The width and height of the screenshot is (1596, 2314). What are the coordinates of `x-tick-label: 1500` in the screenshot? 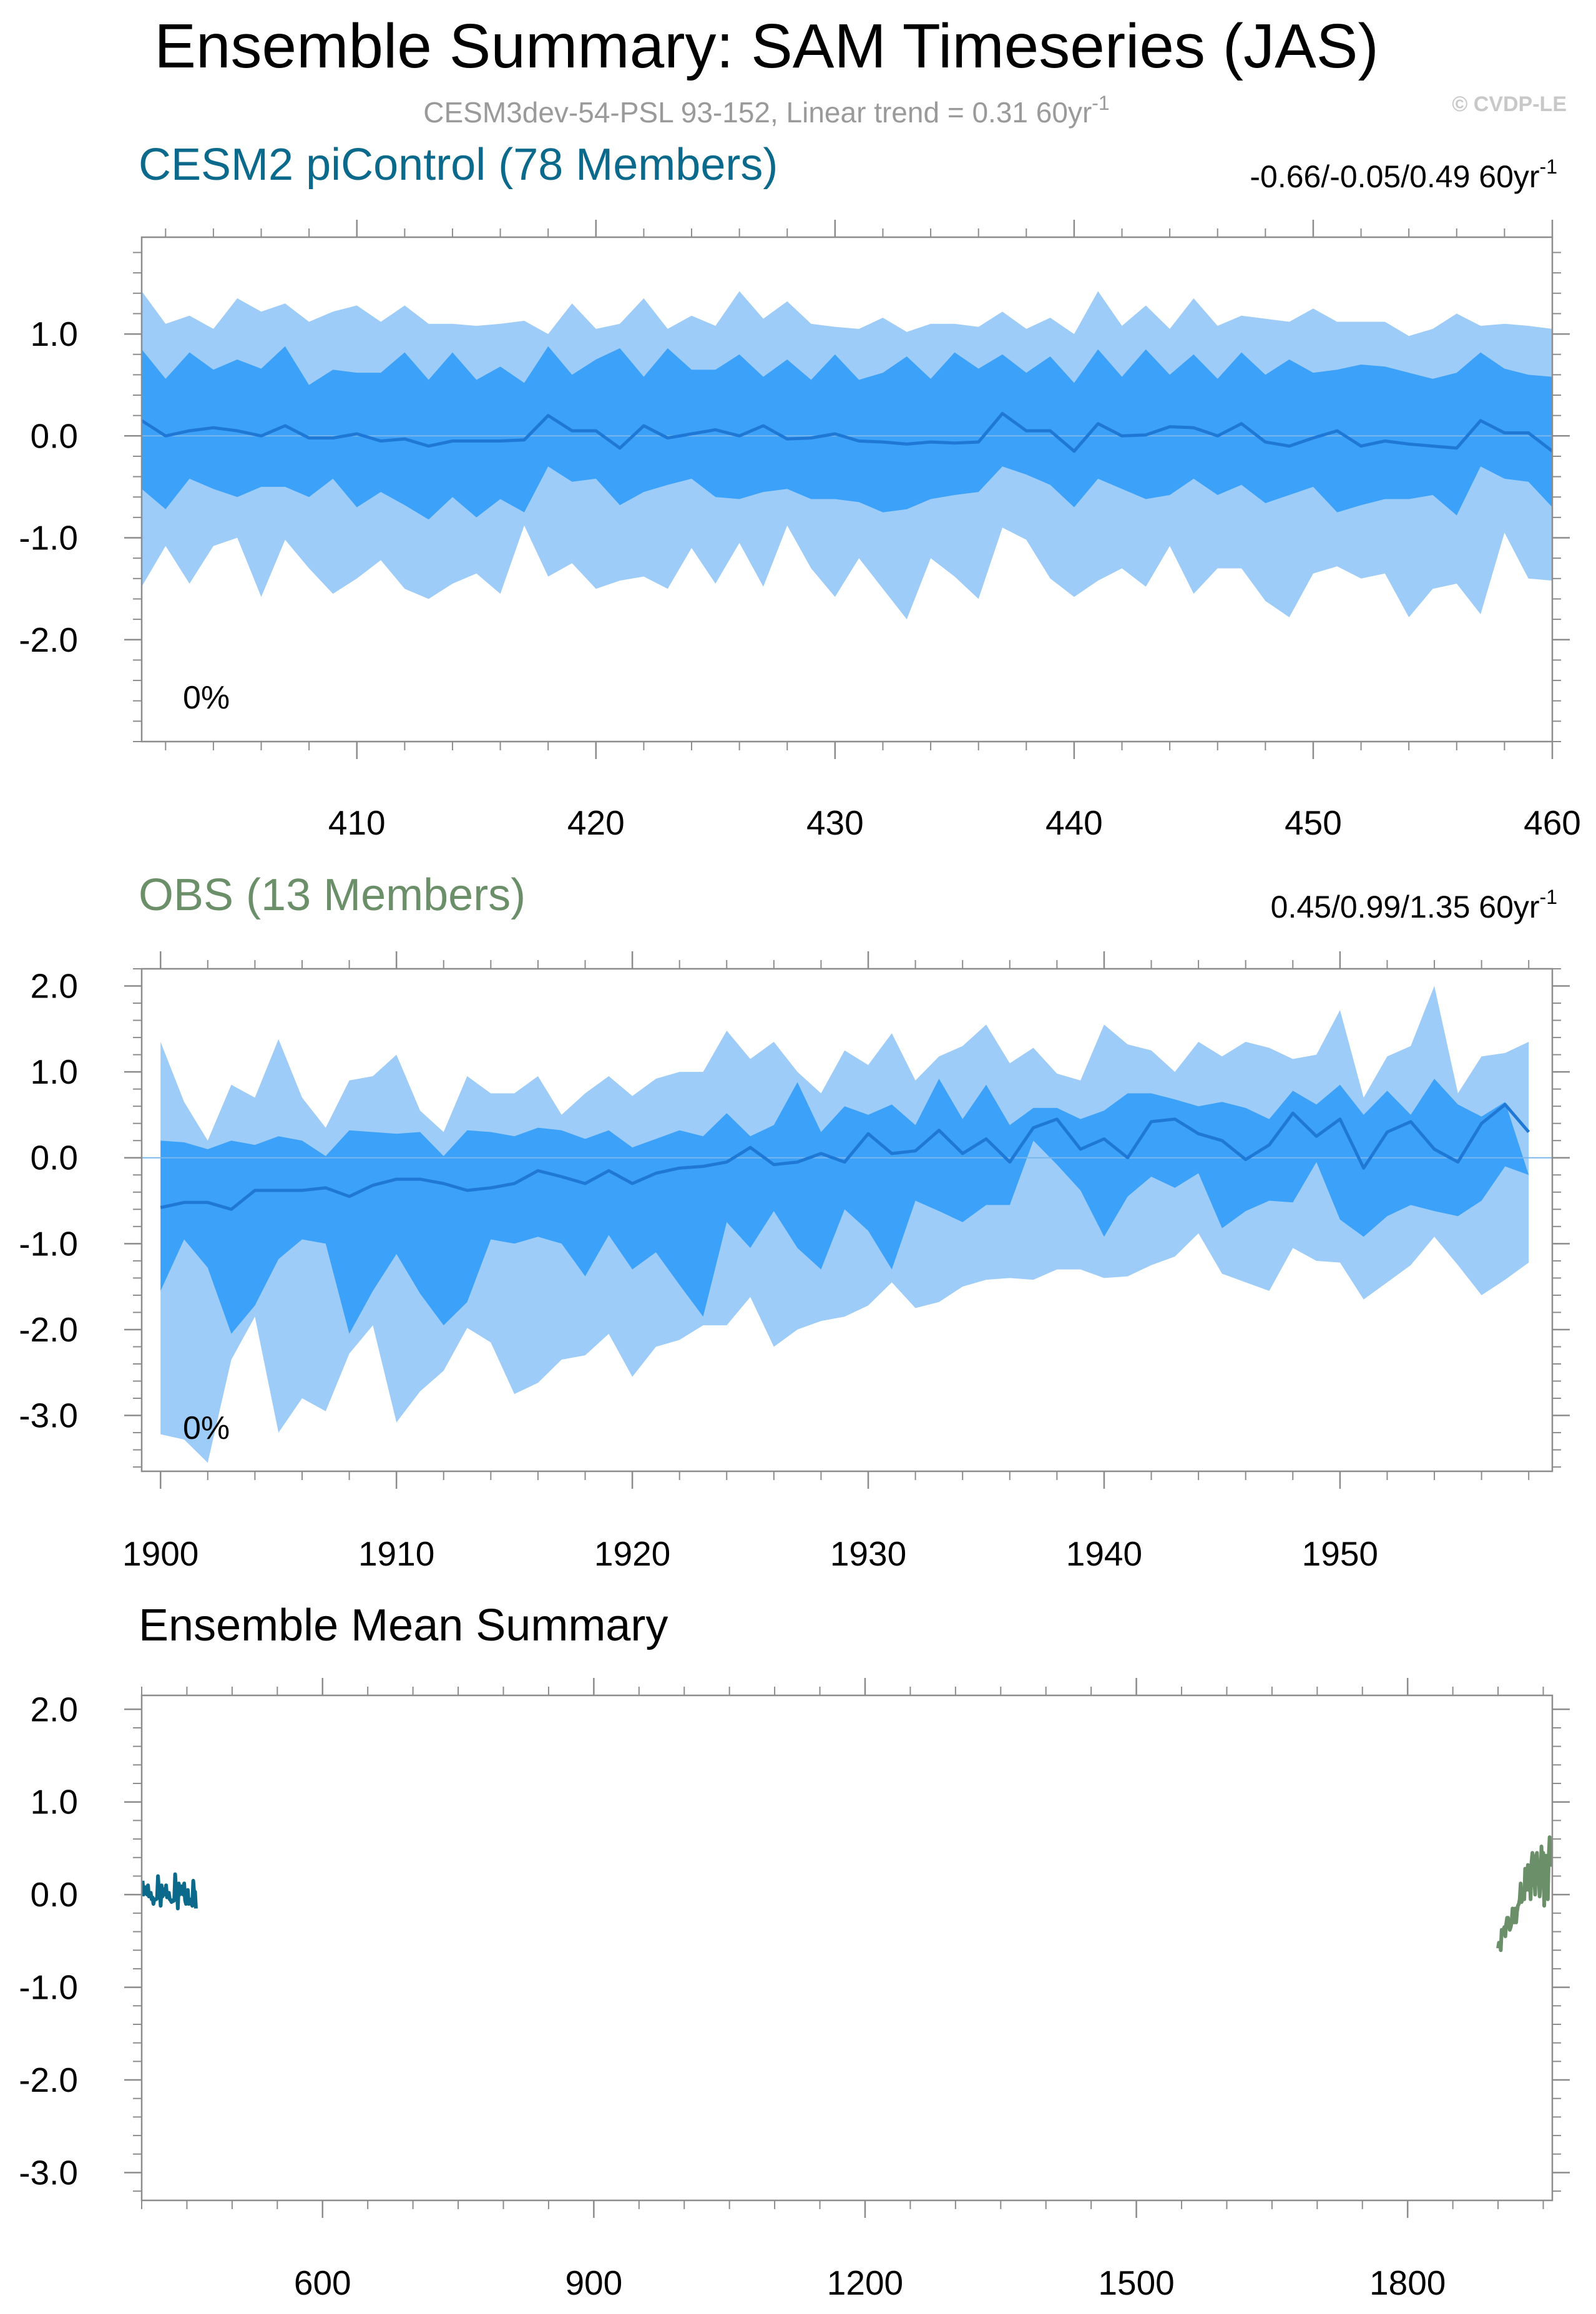 It's located at (1136, 2282).